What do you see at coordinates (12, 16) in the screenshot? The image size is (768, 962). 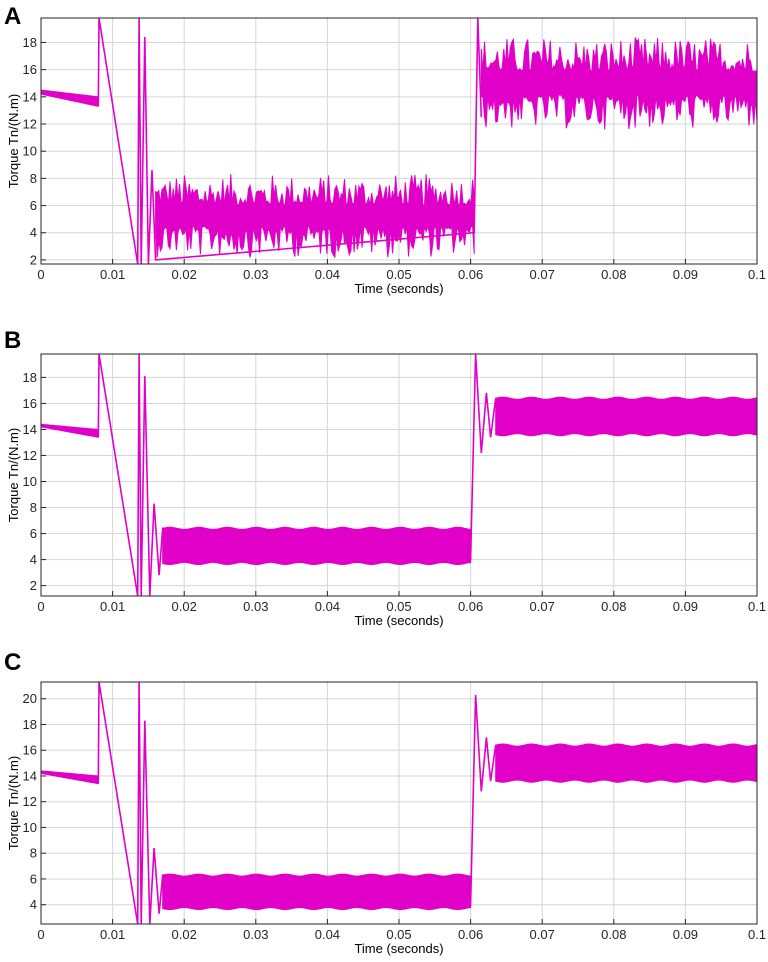 I see `panel-letter-a: A` at bounding box center [12, 16].